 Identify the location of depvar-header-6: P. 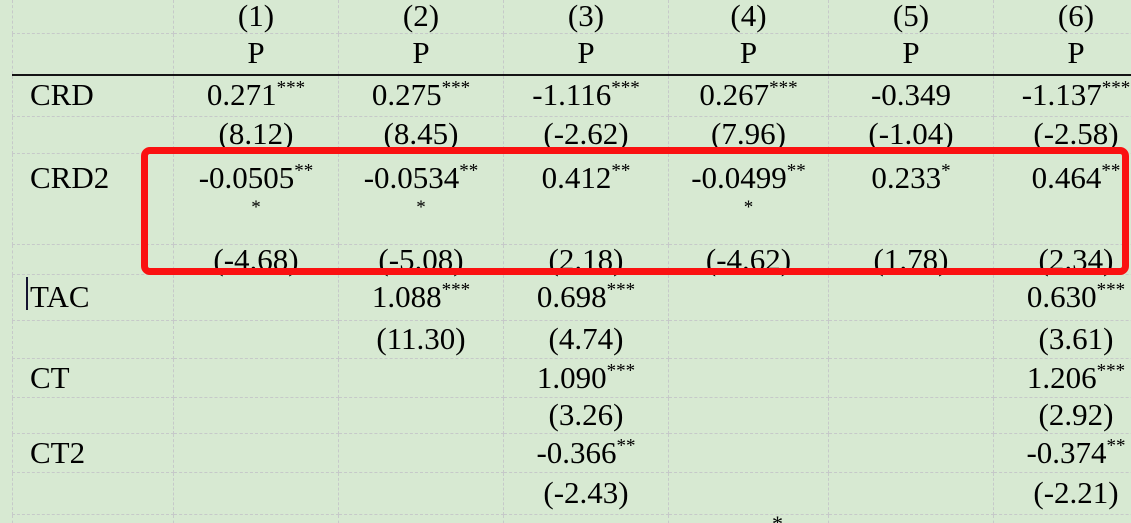
(1062, 54).